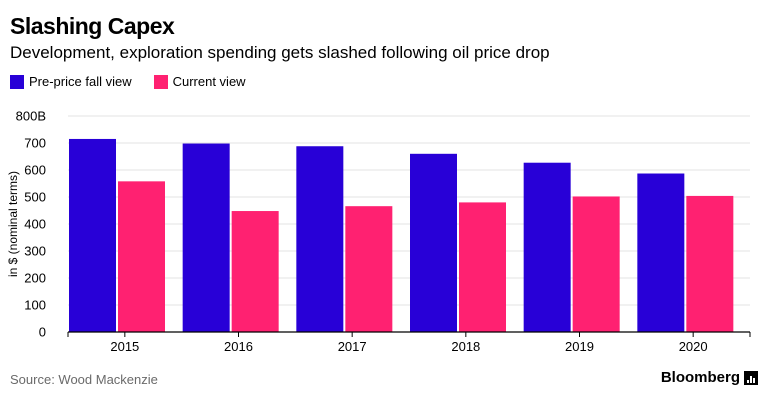 This screenshot has width=770, height=400. I want to click on bloomberg-bars-icon, so click(751, 377).